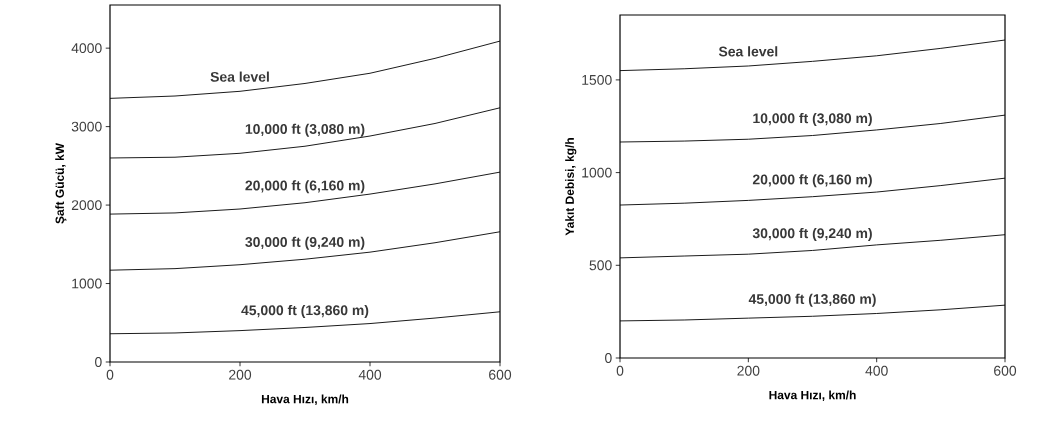 The image size is (1037, 434). Describe the element at coordinates (571, 187) in the screenshot. I see `y-axis-title: Yakıt Debisi, kg/h` at that location.